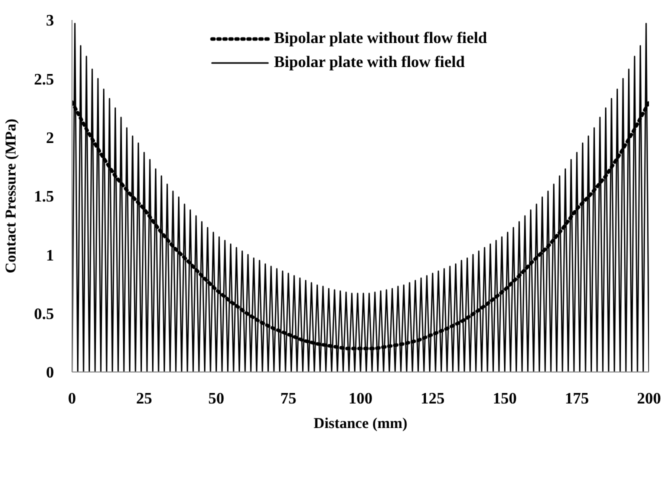  What do you see at coordinates (44, 79) in the screenshot?
I see `y-tick-label: 2.5` at bounding box center [44, 79].